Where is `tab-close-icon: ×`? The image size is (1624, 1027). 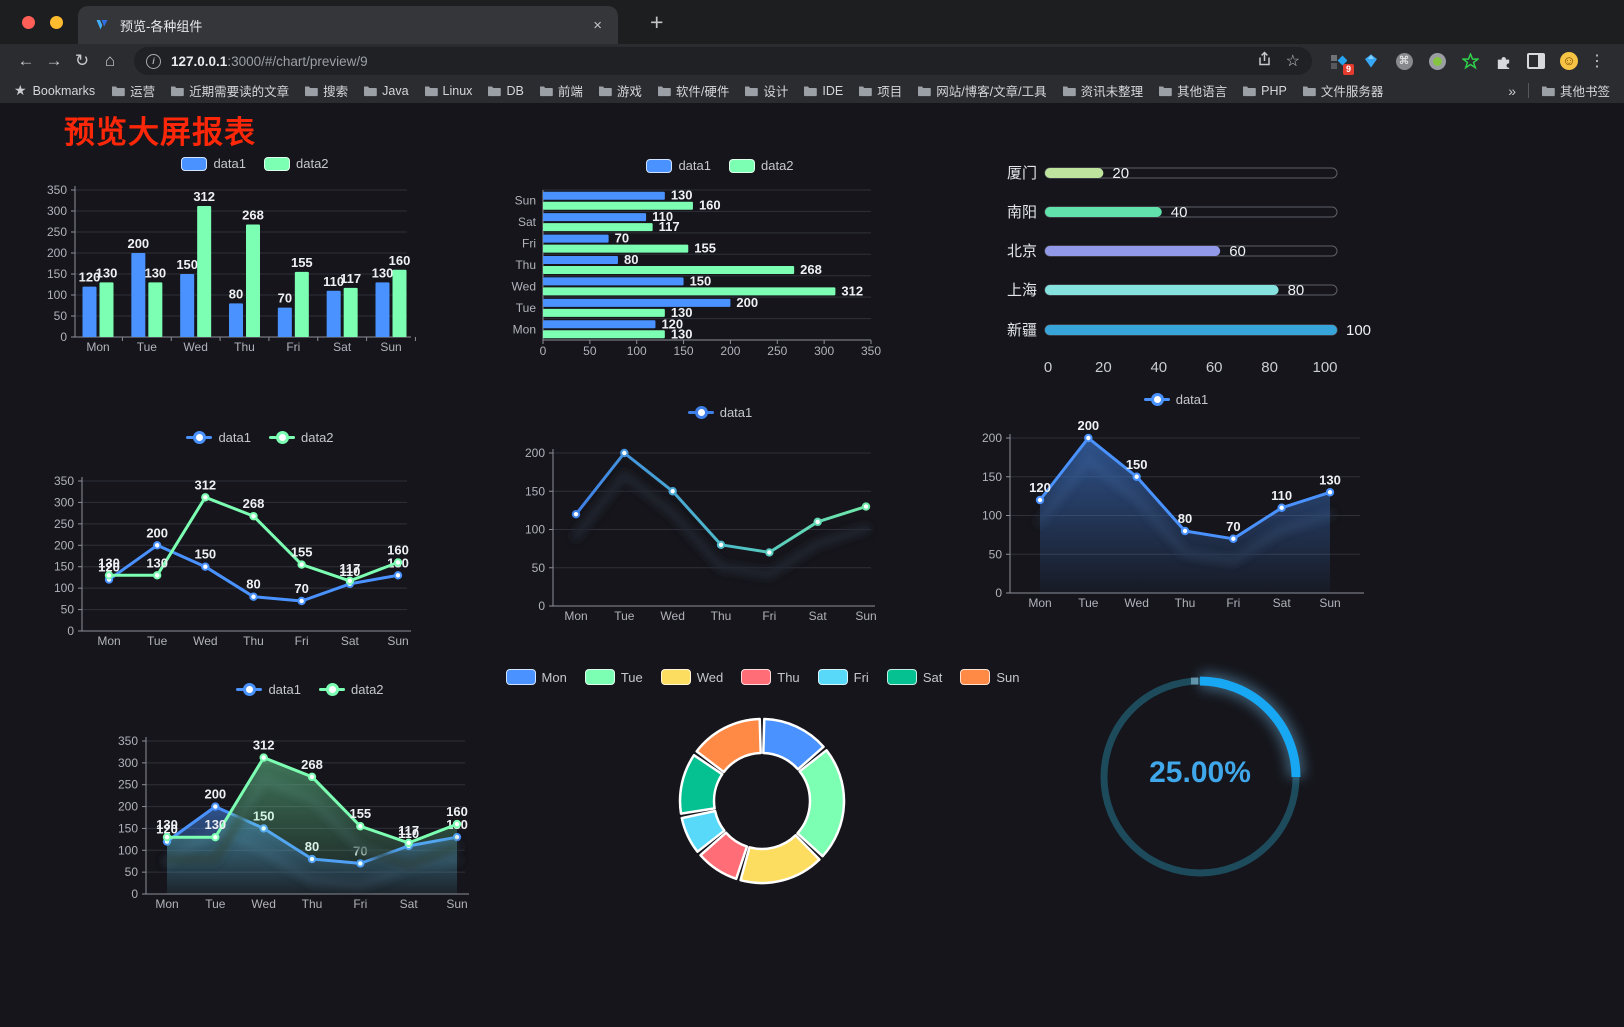 tab-close-icon: × is located at coordinates (597, 25).